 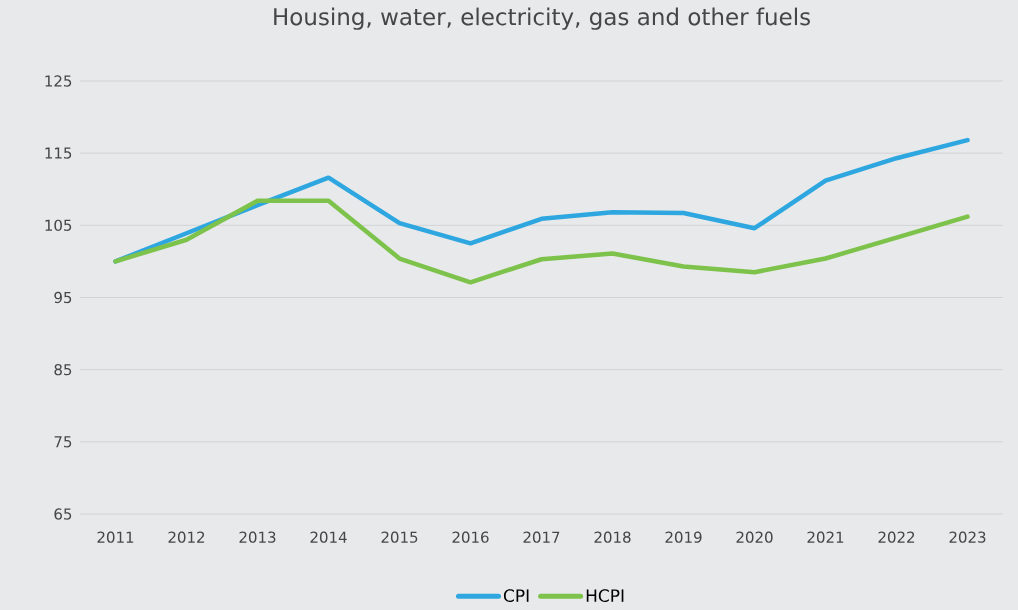 What do you see at coordinates (470, 537) in the screenshot?
I see `x-tick-label: 2016` at bounding box center [470, 537].